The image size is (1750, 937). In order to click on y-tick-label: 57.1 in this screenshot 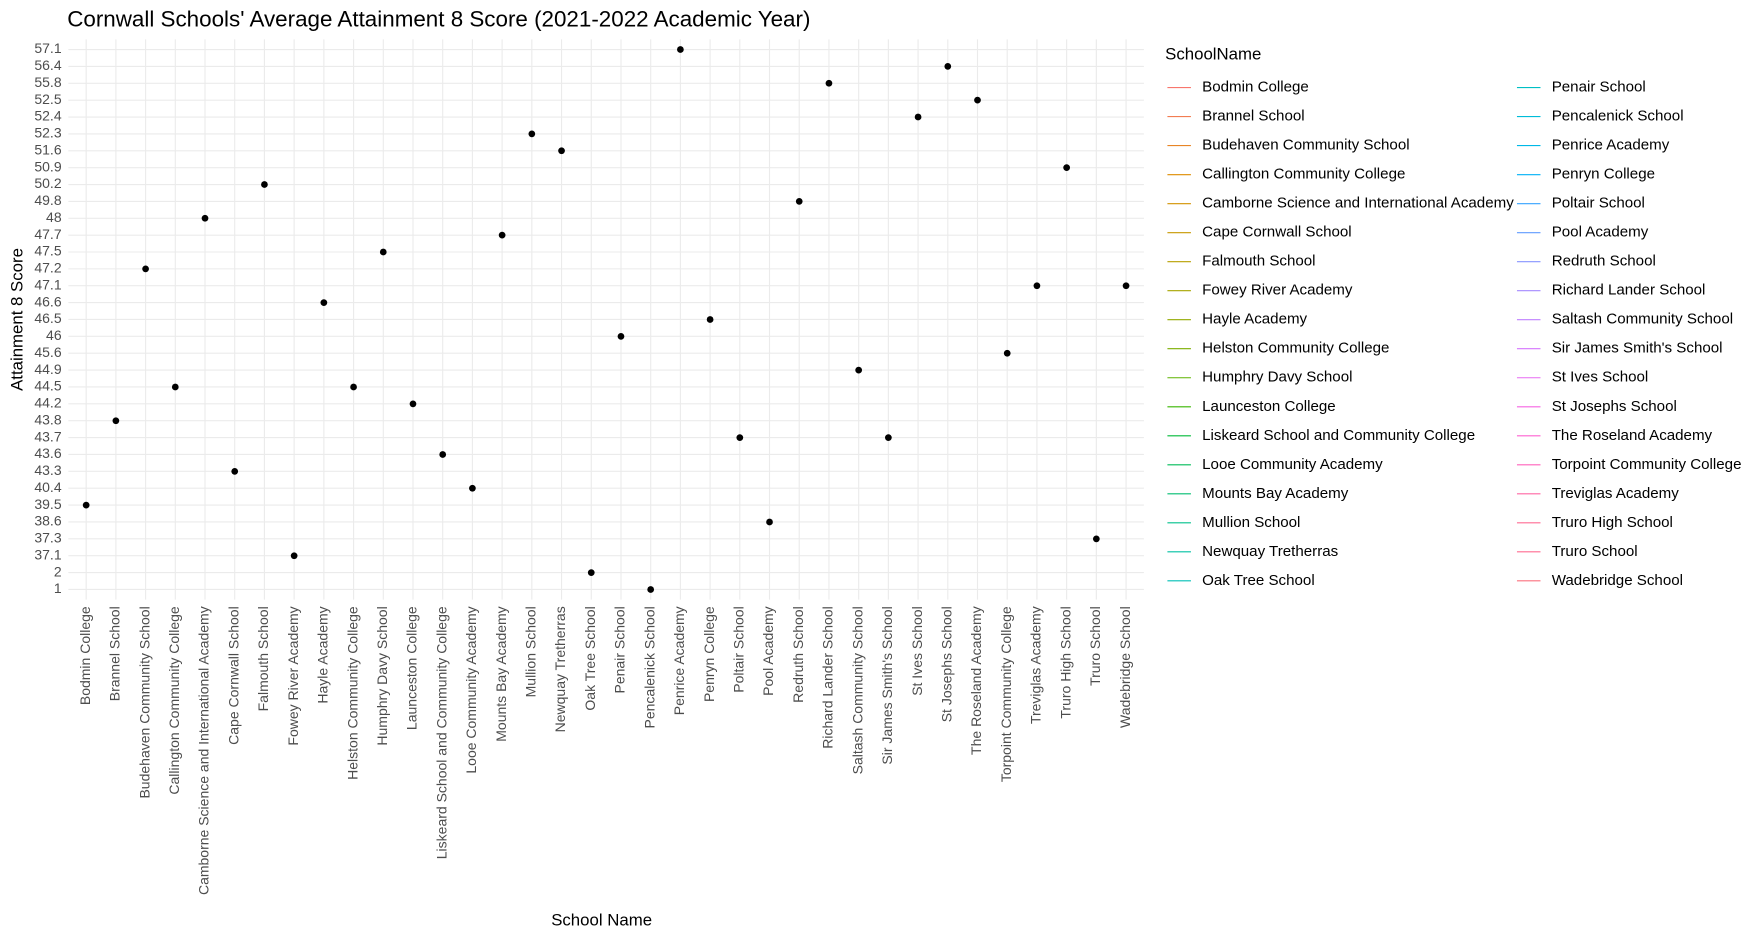, I will do `click(47, 48)`.